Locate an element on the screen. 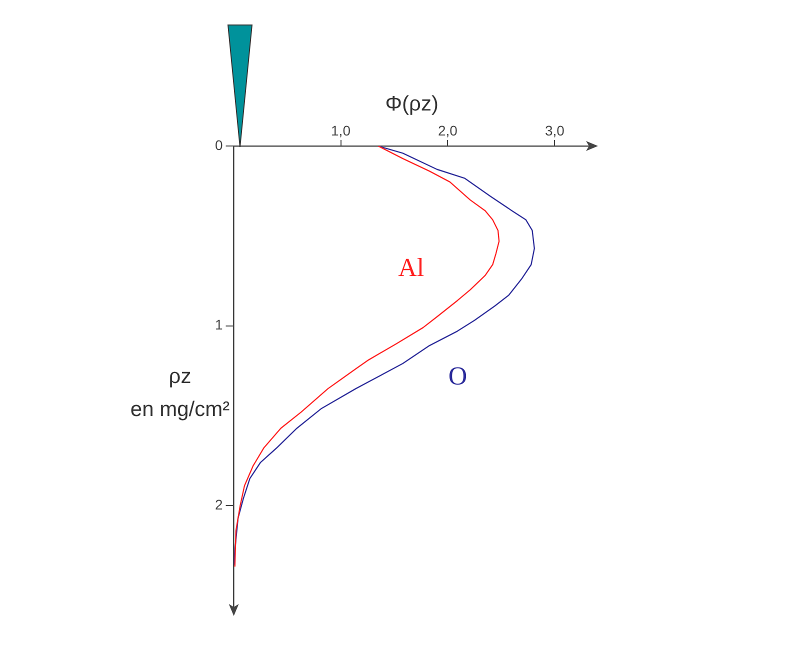 This screenshot has height=652, width=794. series-label: Al is located at coordinates (411, 267).